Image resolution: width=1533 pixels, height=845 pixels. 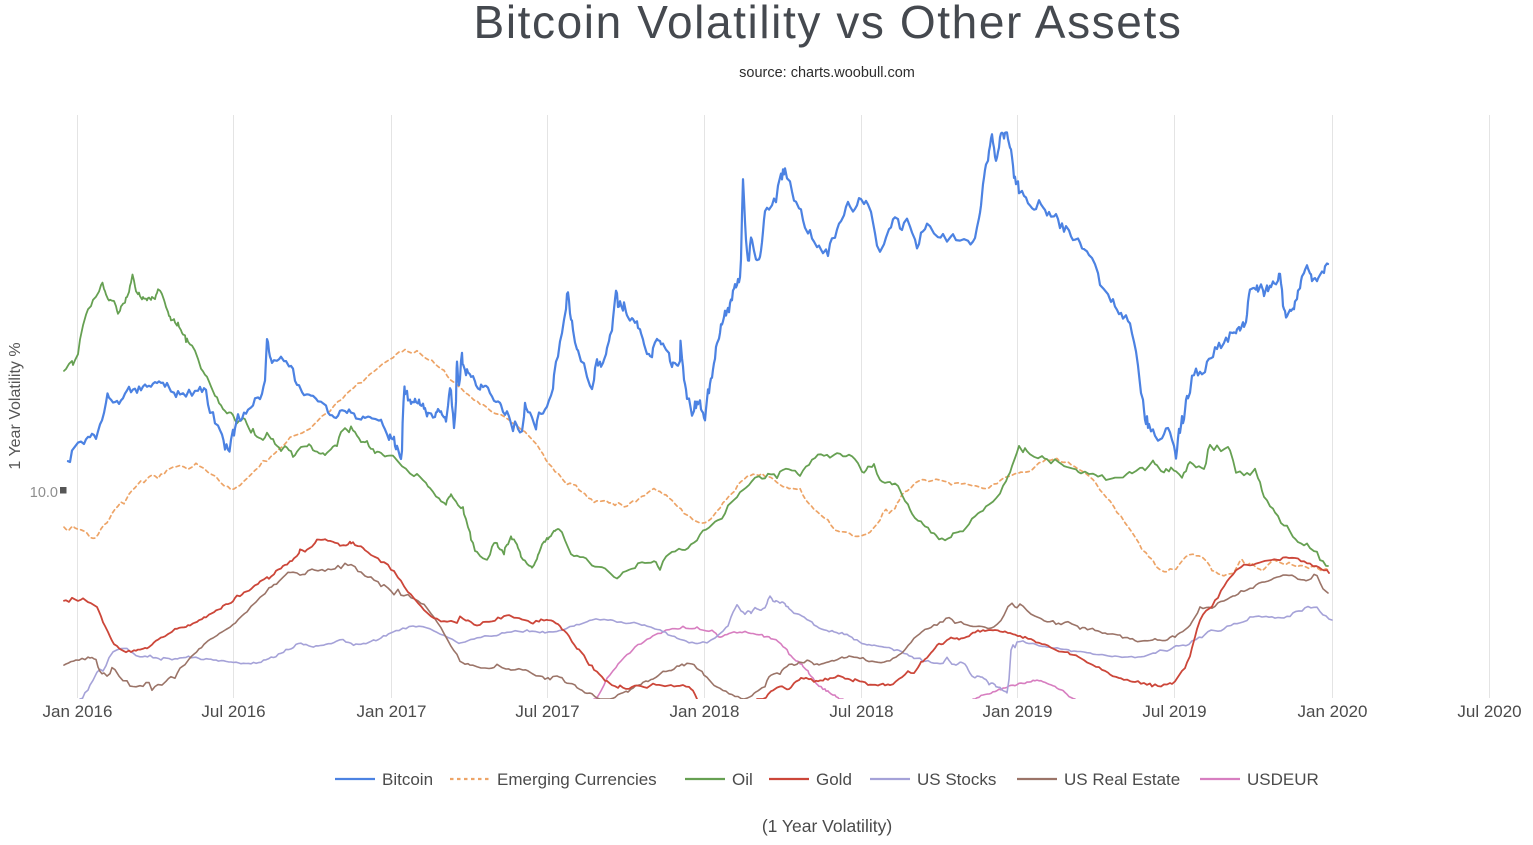 What do you see at coordinates (956, 779) in the screenshot?
I see `svg-text: US Stocks` at bounding box center [956, 779].